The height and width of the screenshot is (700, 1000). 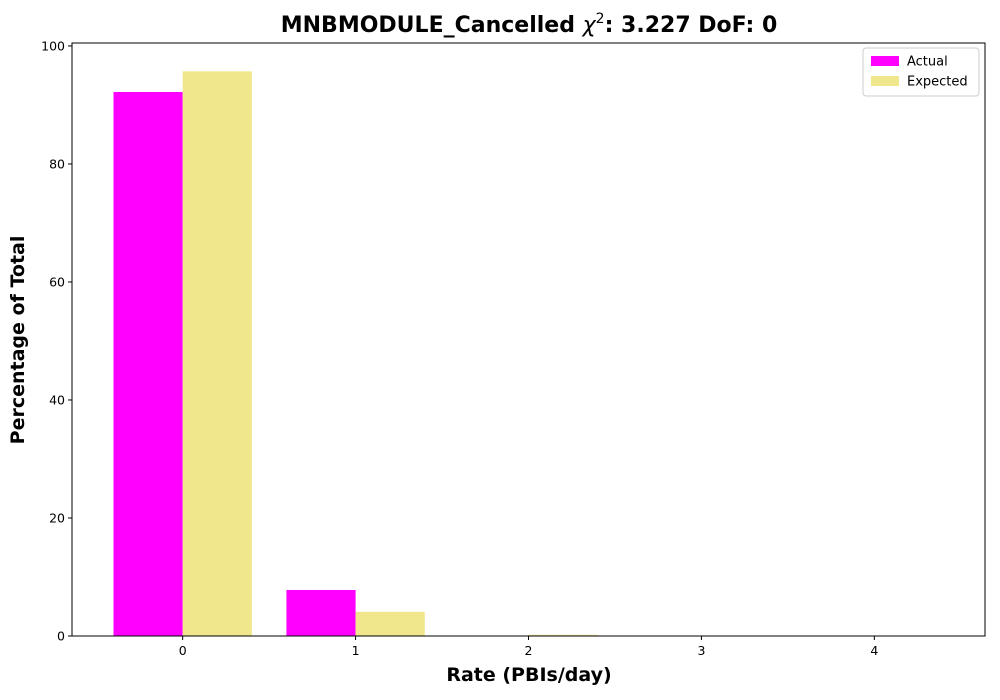 What do you see at coordinates (701, 650) in the screenshot?
I see `x-tick-label: 3` at bounding box center [701, 650].